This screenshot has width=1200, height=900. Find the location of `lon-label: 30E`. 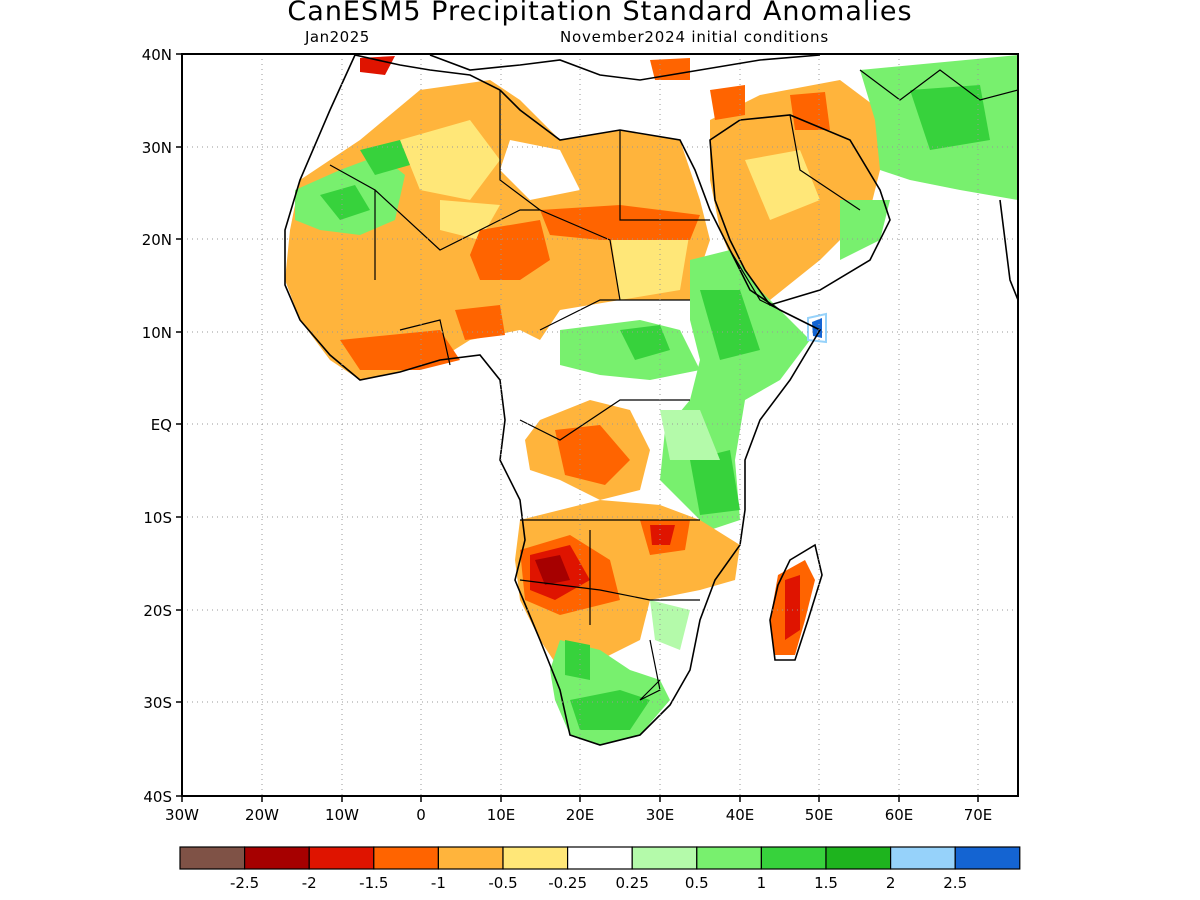

lon-label: 30E is located at coordinates (660, 815).